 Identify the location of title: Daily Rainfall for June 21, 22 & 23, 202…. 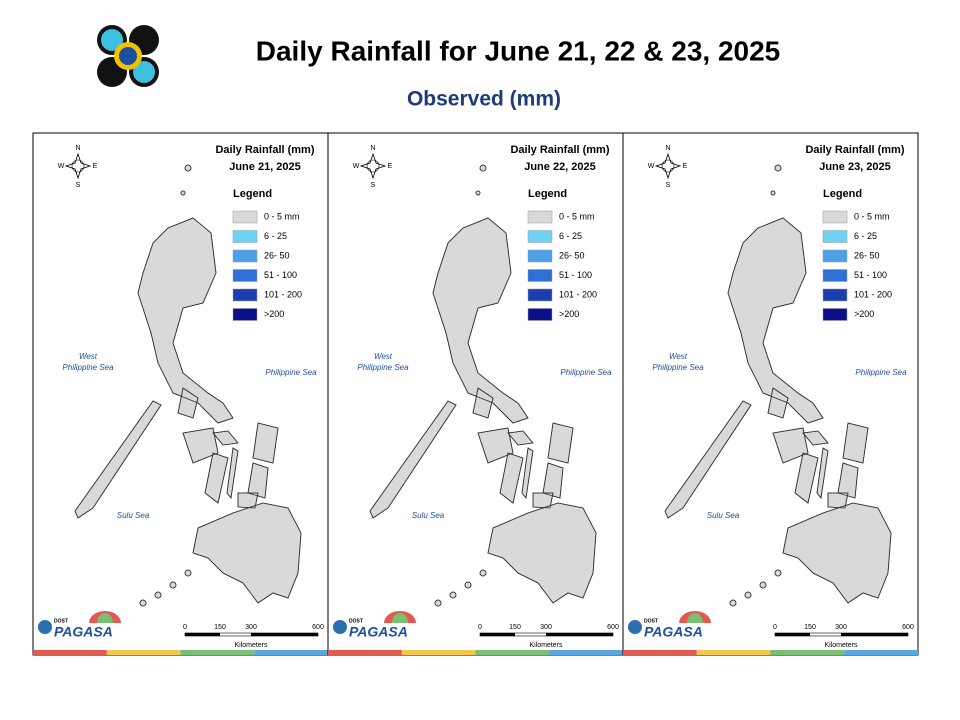
(518, 50).